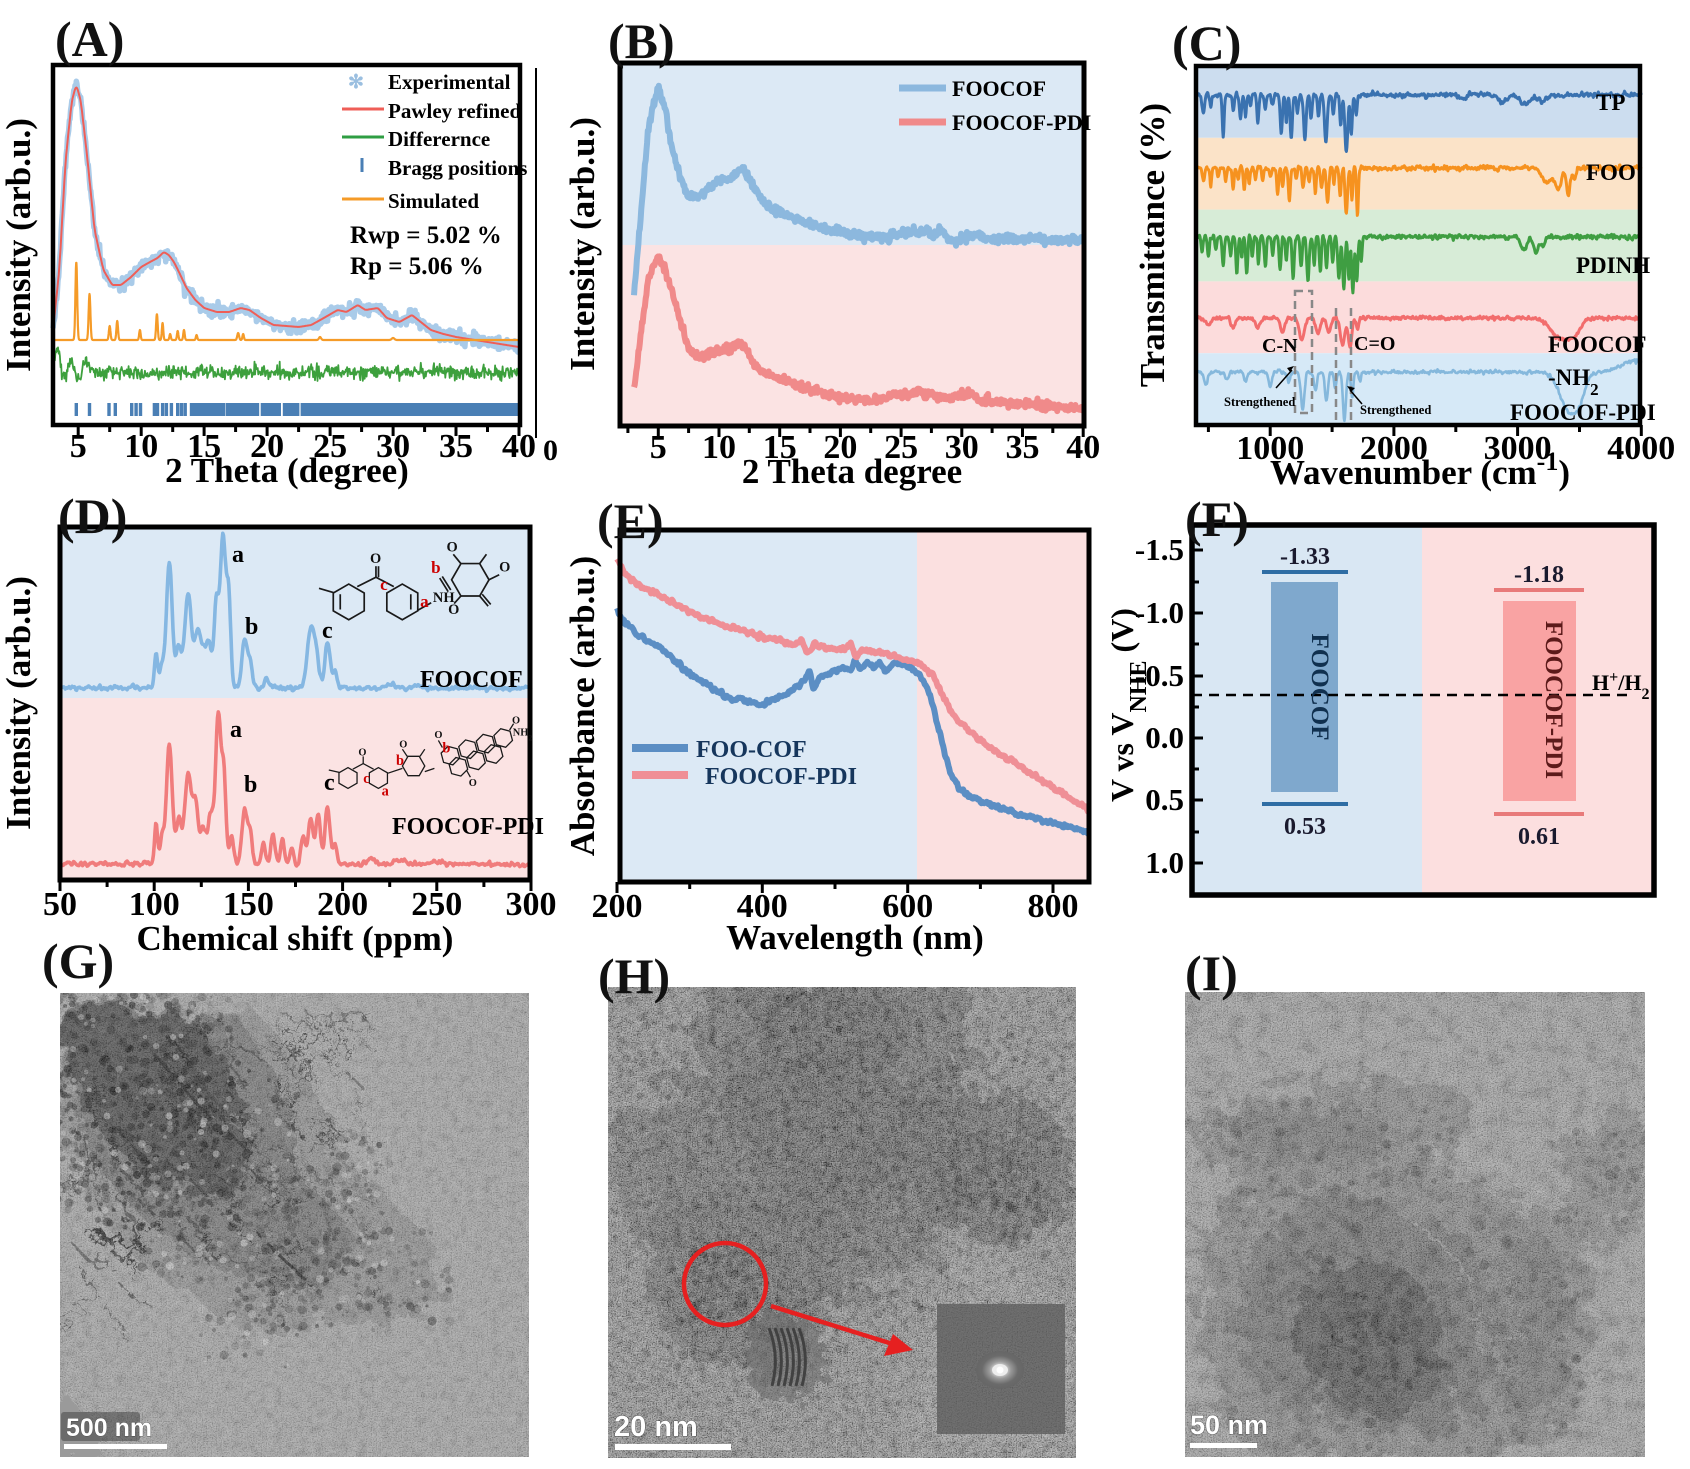 The height and width of the screenshot is (1469, 1690). What do you see at coordinates (295, 938) in the screenshot?
I see `svg-text: Chemical shift (ppm)` at bounding box center [295, 938].